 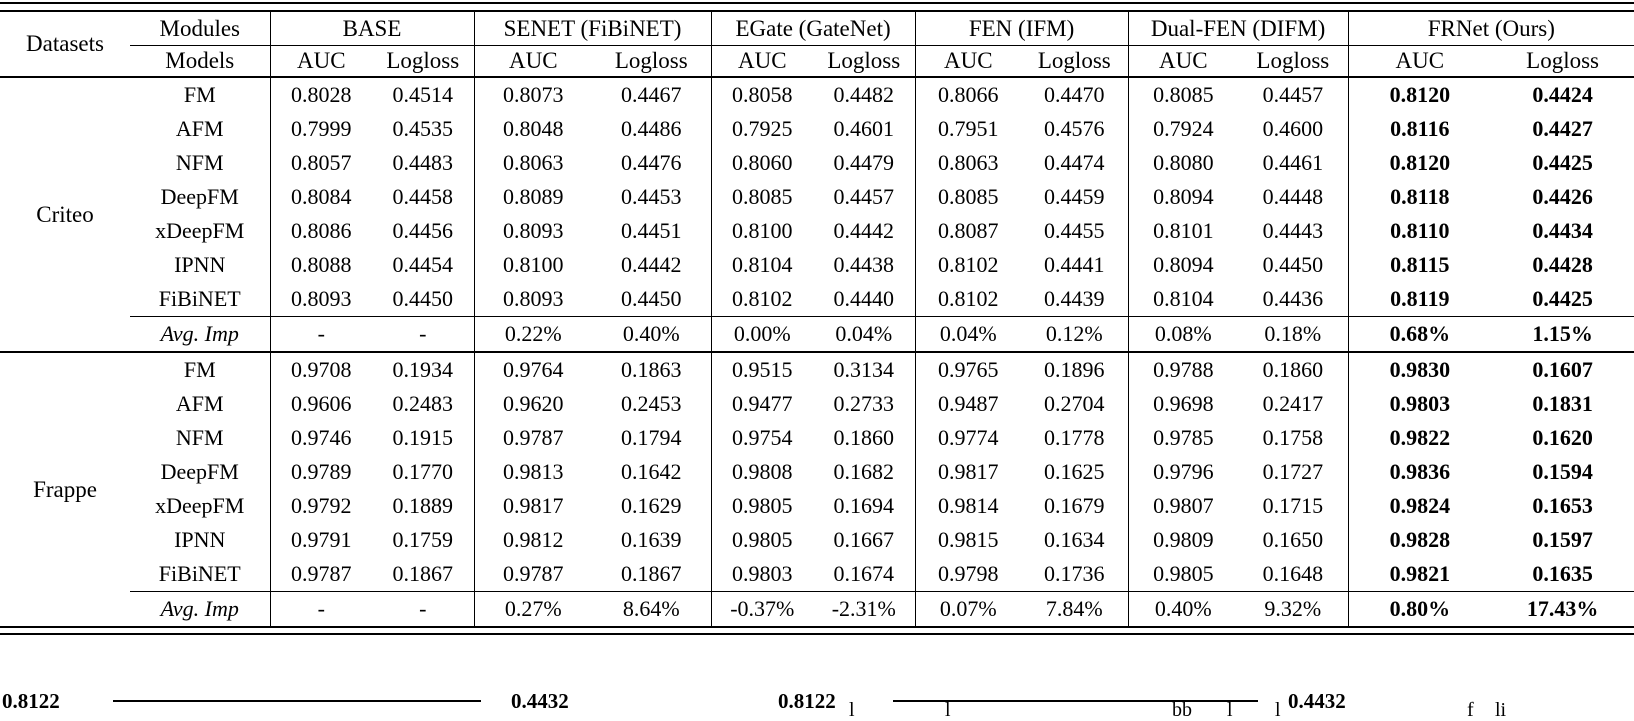 I want to click on metric-value-cell: 0.1594, so click(x=1562, y=471).